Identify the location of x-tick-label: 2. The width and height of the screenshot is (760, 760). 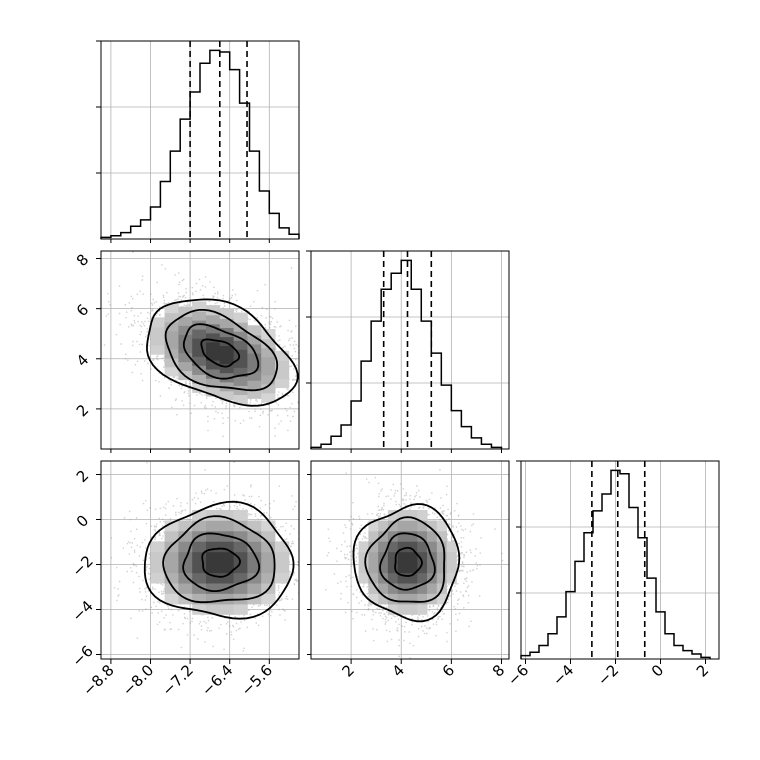
(347, 670).